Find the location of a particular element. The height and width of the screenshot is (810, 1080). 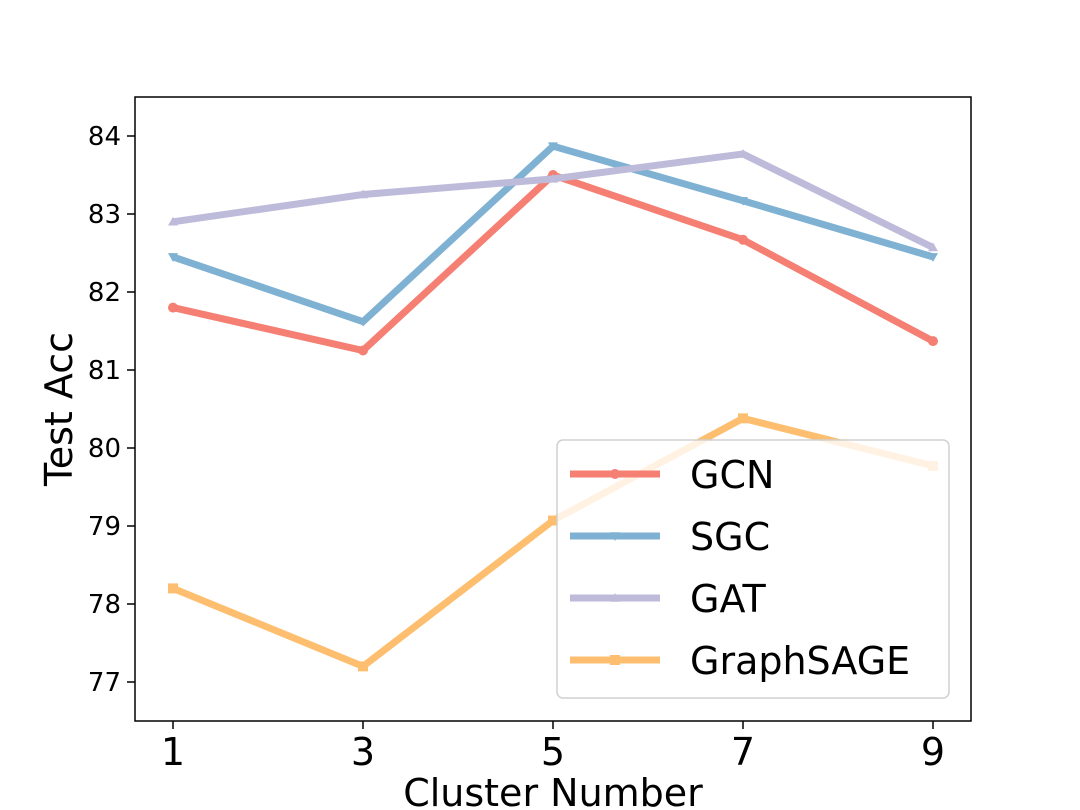

x-tick-label: 7 is located at coordinates (743, 752).